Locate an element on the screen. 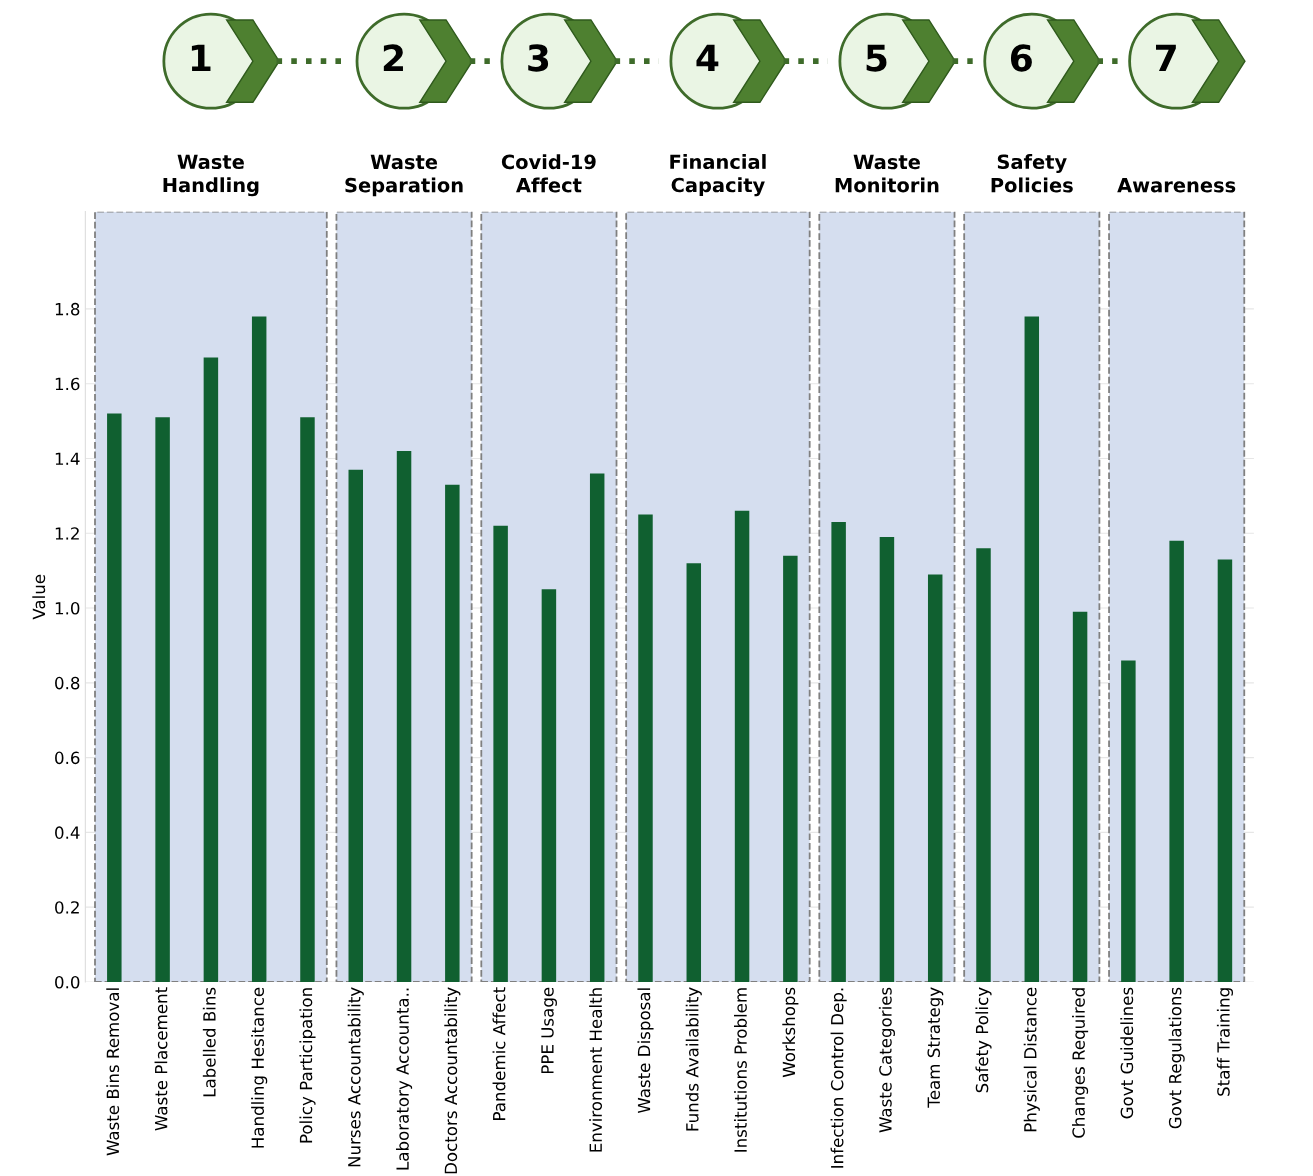  text: 4 is located at coordinates (707, 58).